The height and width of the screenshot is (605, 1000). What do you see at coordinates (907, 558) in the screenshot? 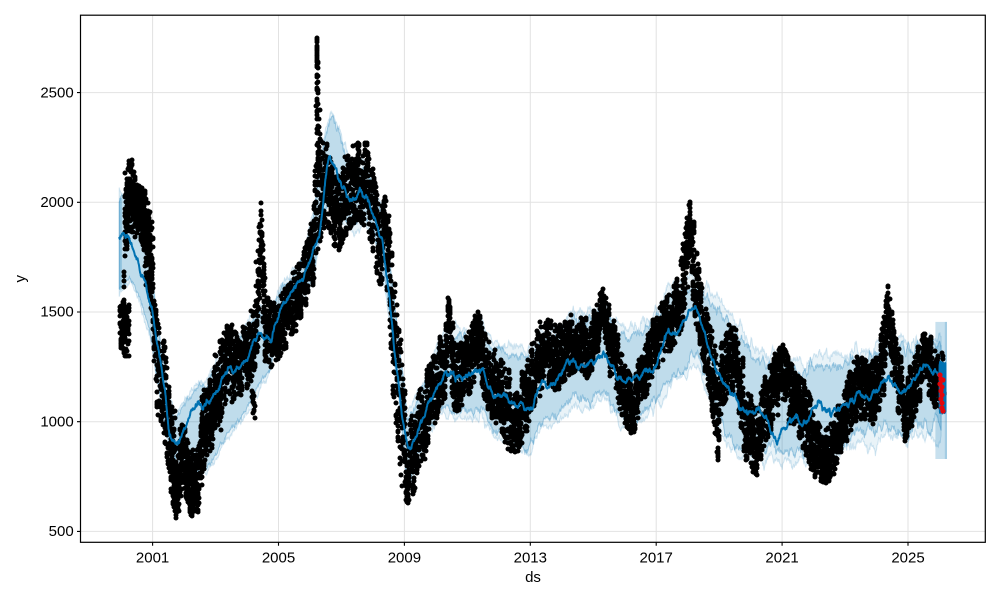
I see `svg-text: 2025` at bounding box center [907, 558].